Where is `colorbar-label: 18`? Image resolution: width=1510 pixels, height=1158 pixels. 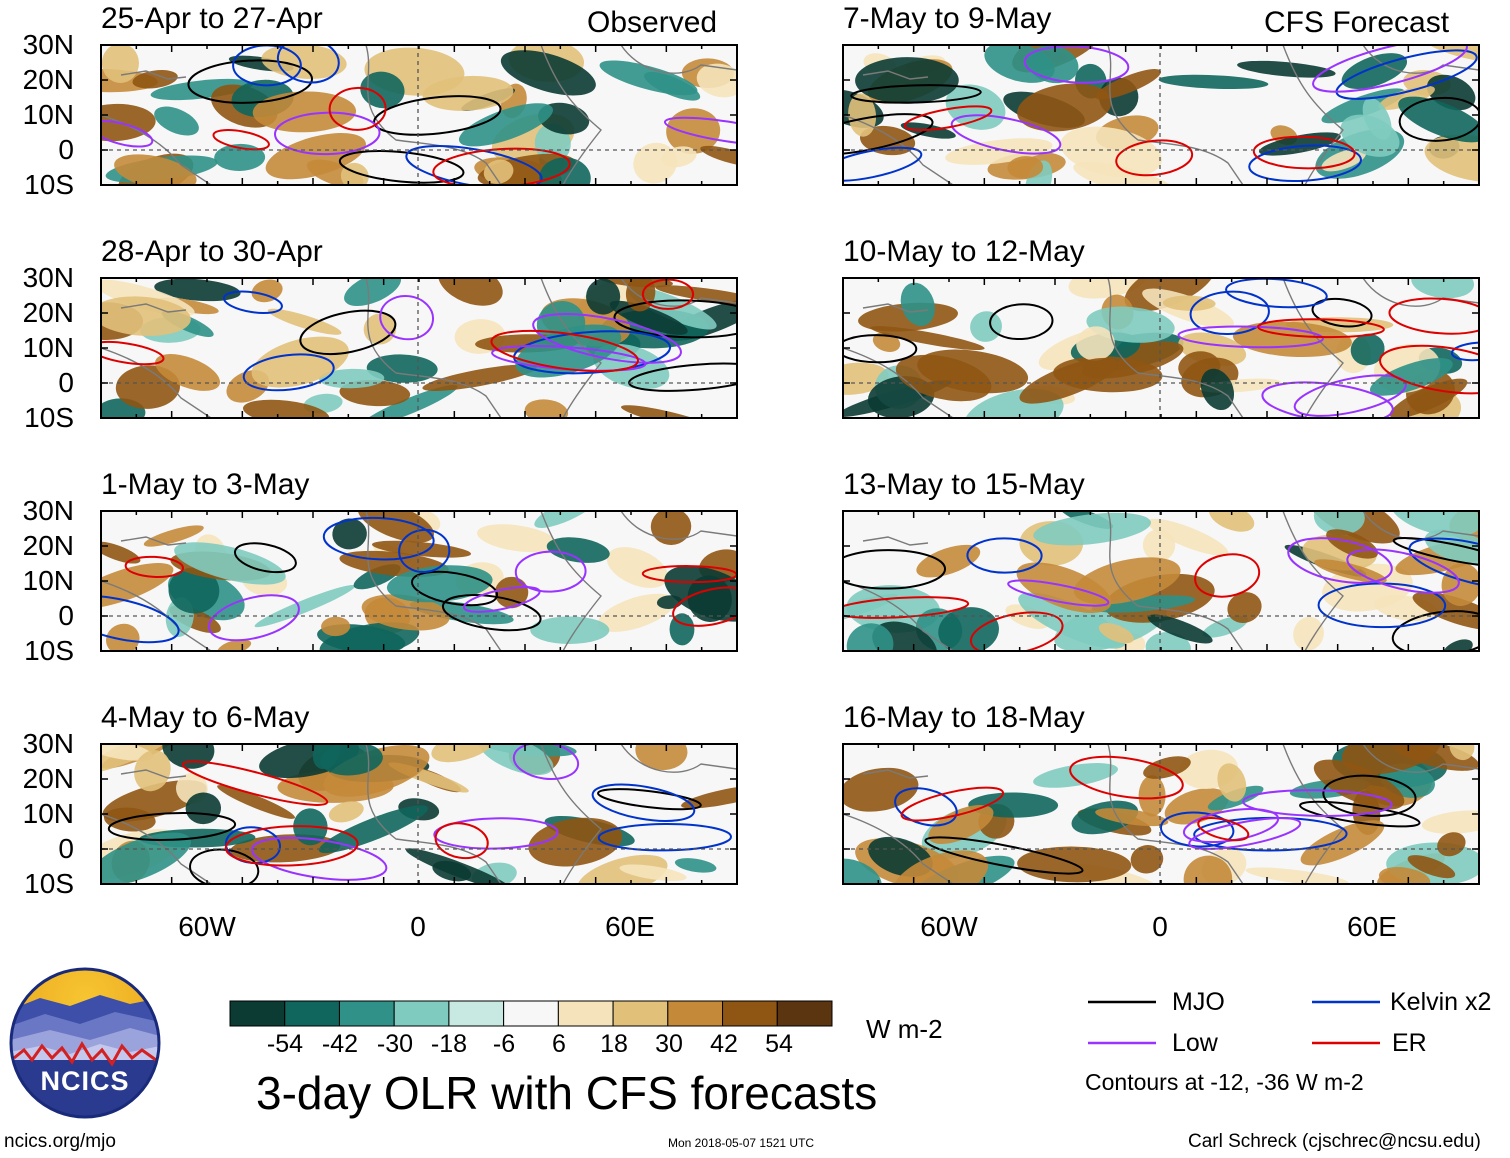 colorbar-label: 18 is located at coordinates (614, 1044).